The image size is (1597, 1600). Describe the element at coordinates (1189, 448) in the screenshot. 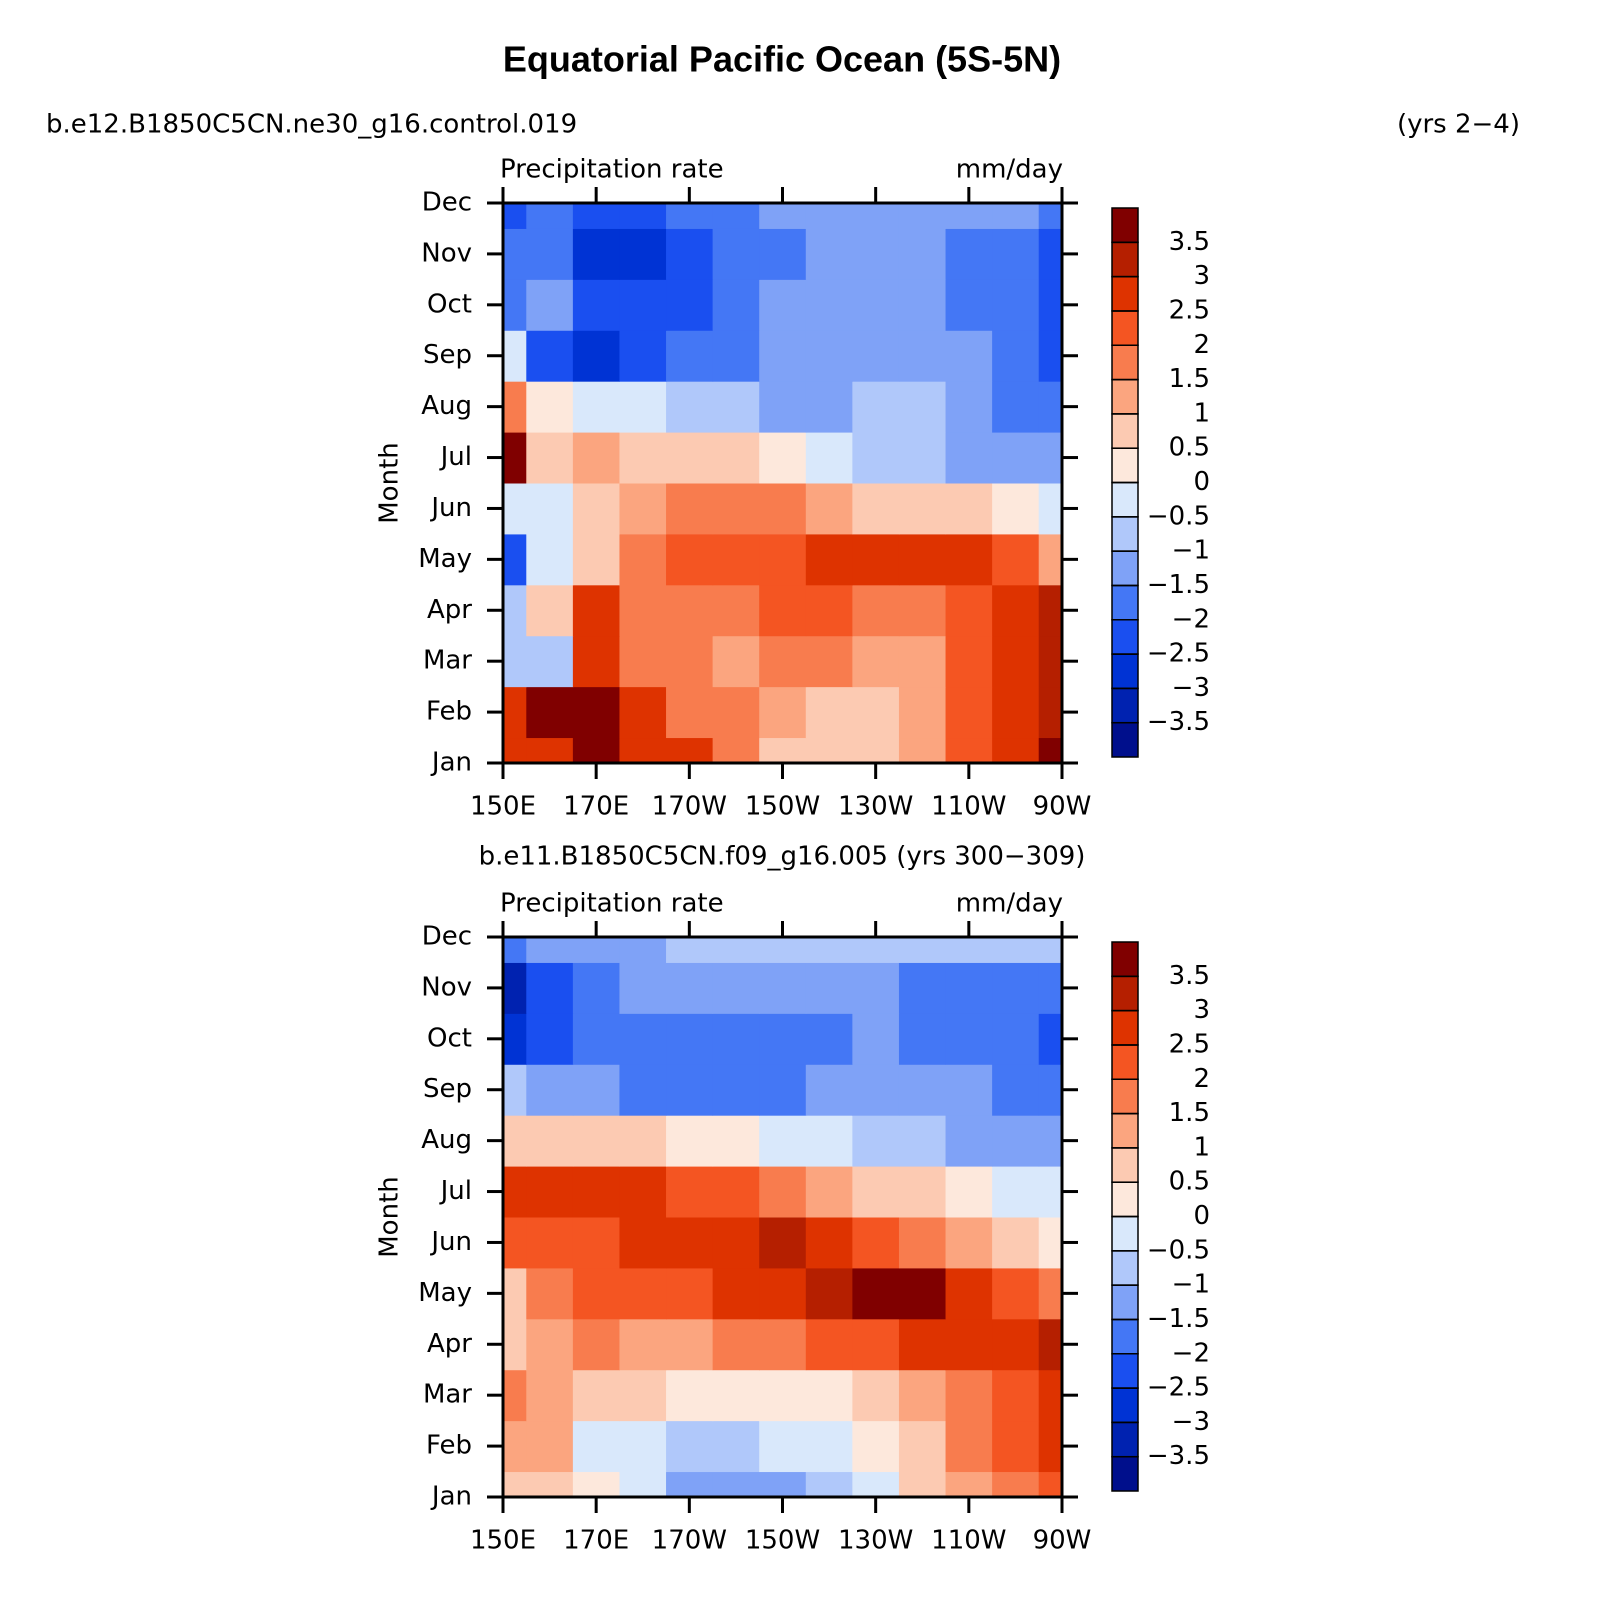

I see `colorbar-label: 0.5` at that location.